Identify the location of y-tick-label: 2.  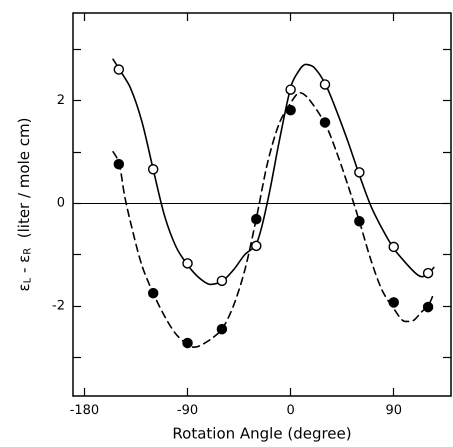
(60, 100).